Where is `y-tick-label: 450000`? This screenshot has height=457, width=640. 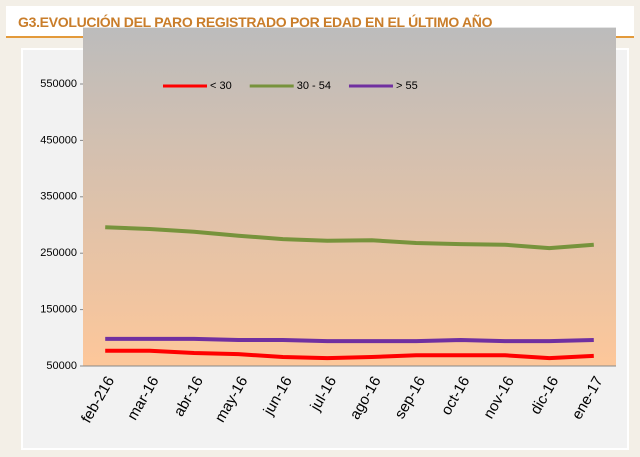
y-tick-label: 450000 is located at coordinates (58, 140).